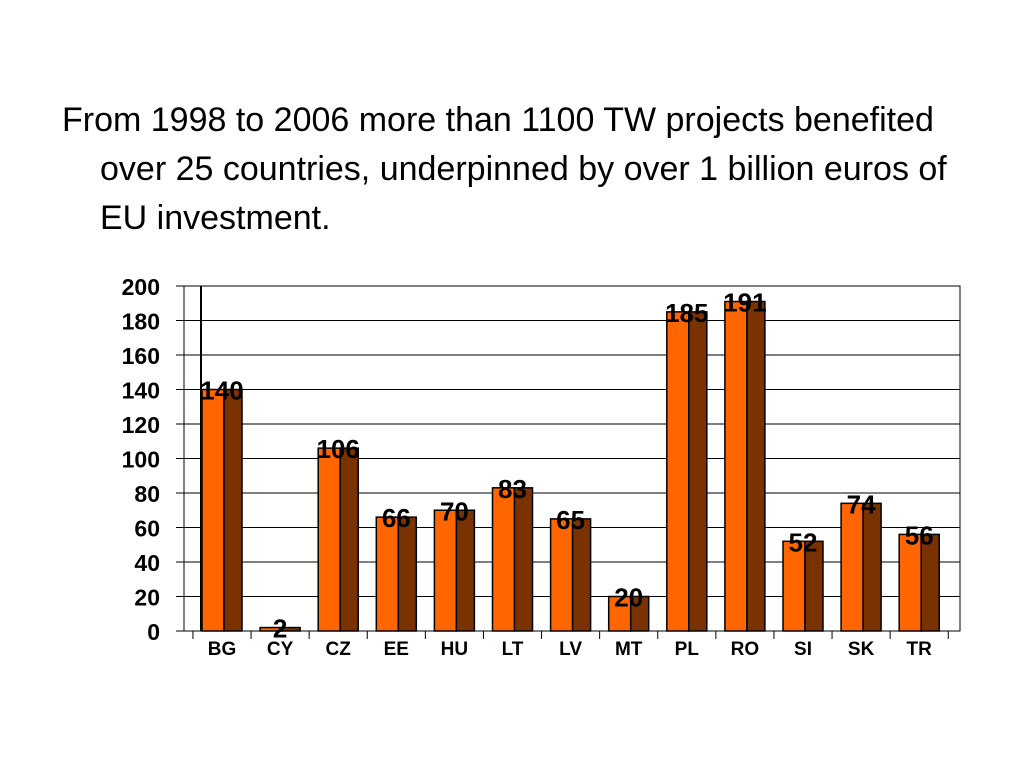 The height and width of the screenshot is (768, 1024). Describe the element at coordinates (141, 356) in the screenshot. I see `y-tick-label: 160` at that location.